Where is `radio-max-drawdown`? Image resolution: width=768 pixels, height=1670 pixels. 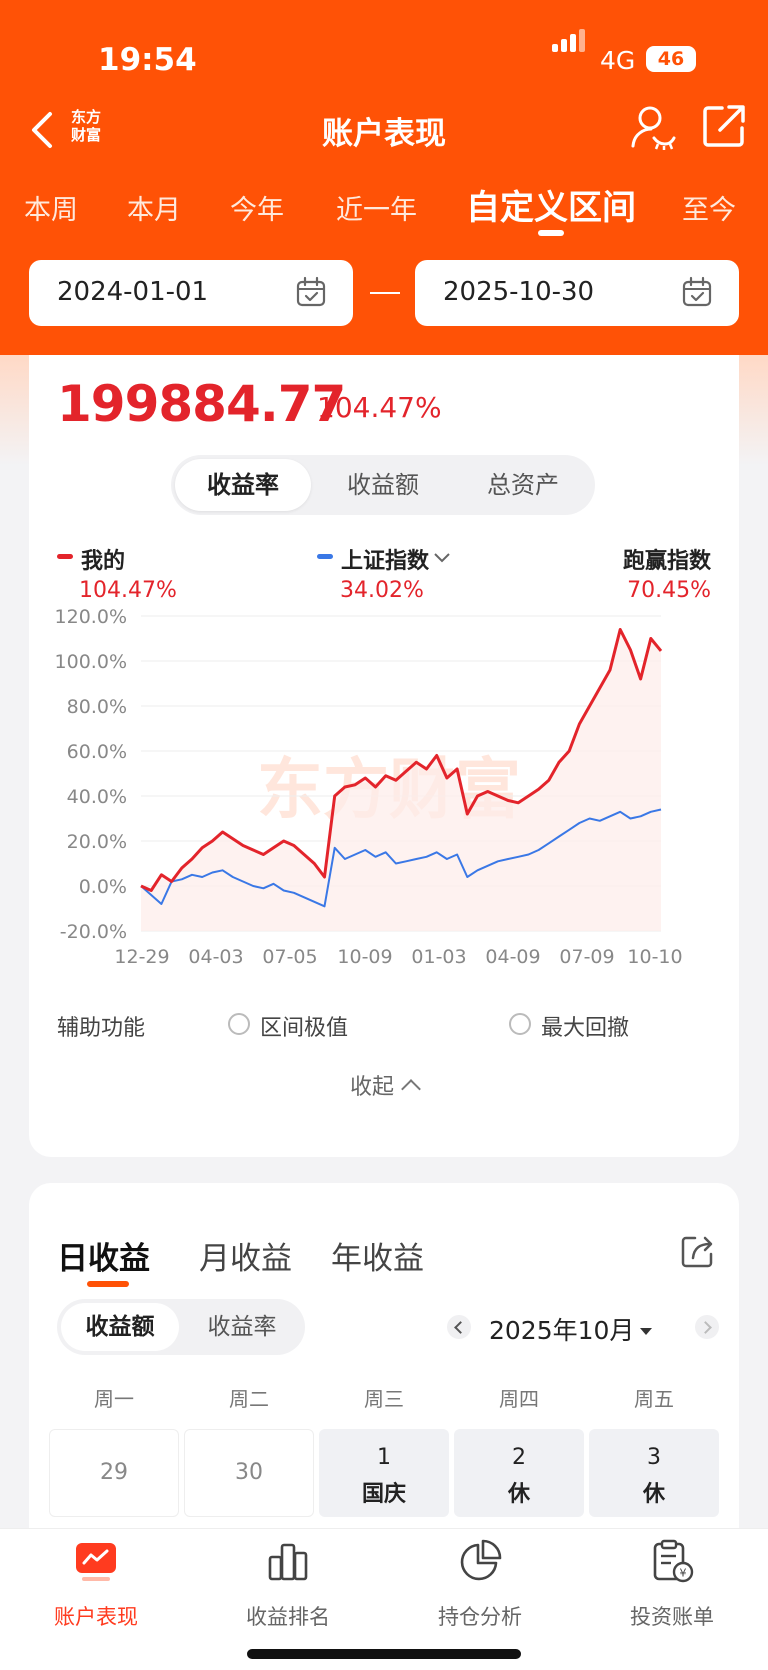
radio-max-drawdown is located at coordinates (520, 1024).